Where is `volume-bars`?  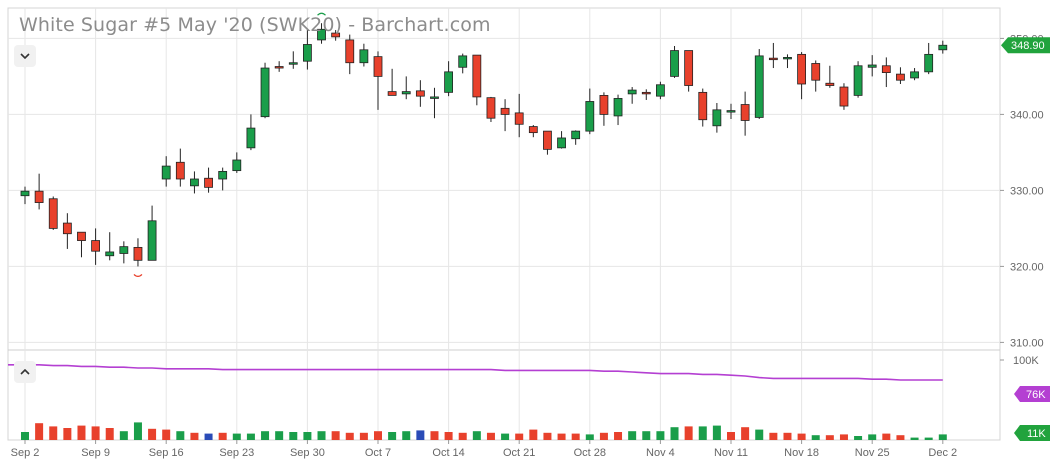
volume-bars is located at coordinates (484, 431).